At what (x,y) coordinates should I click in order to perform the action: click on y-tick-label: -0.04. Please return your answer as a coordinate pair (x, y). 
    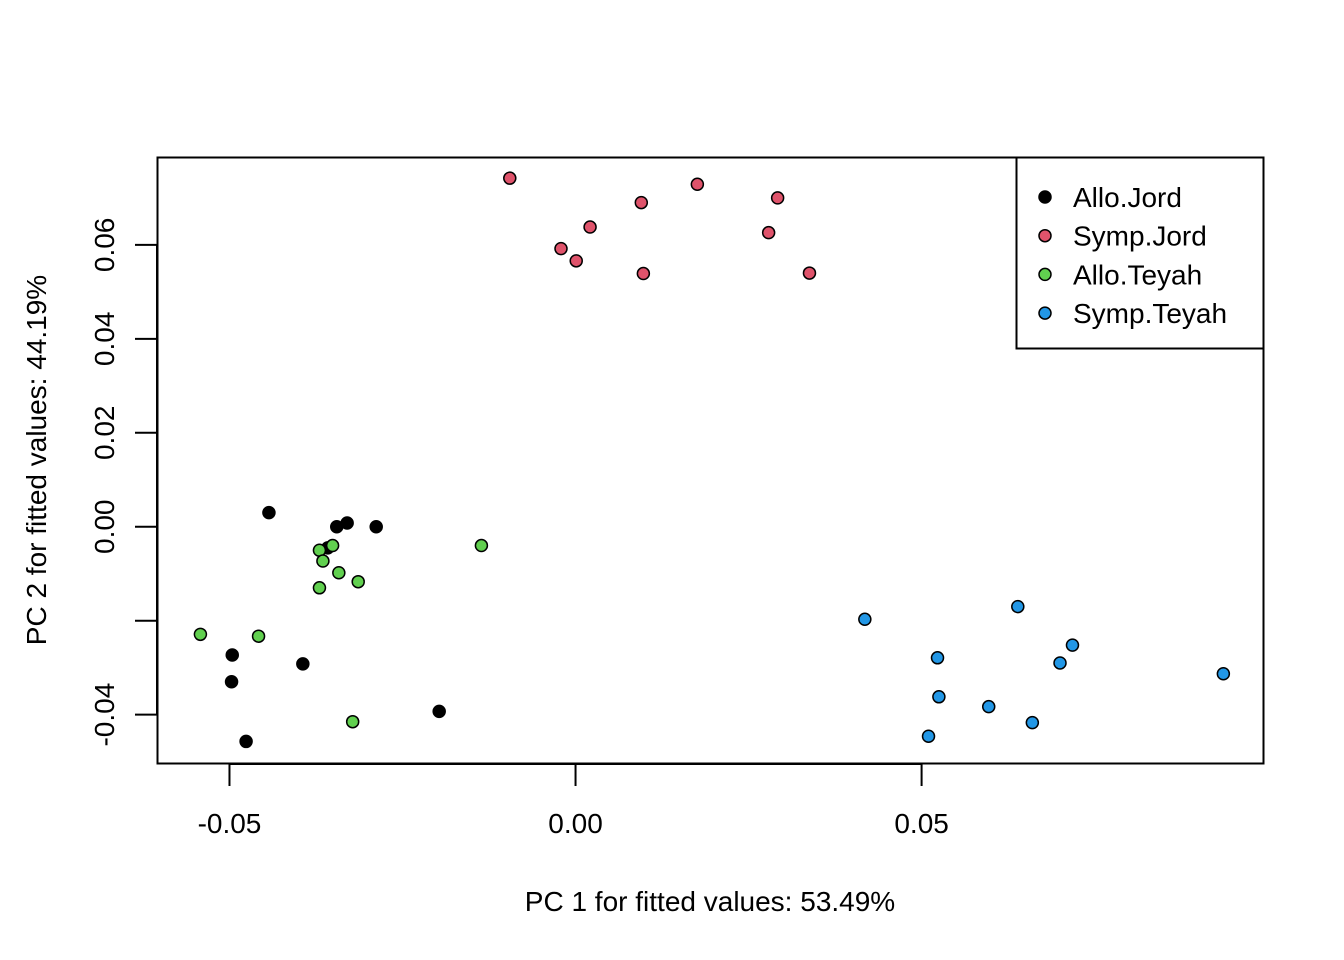
    Looking at the image, I should click on (104, 715).